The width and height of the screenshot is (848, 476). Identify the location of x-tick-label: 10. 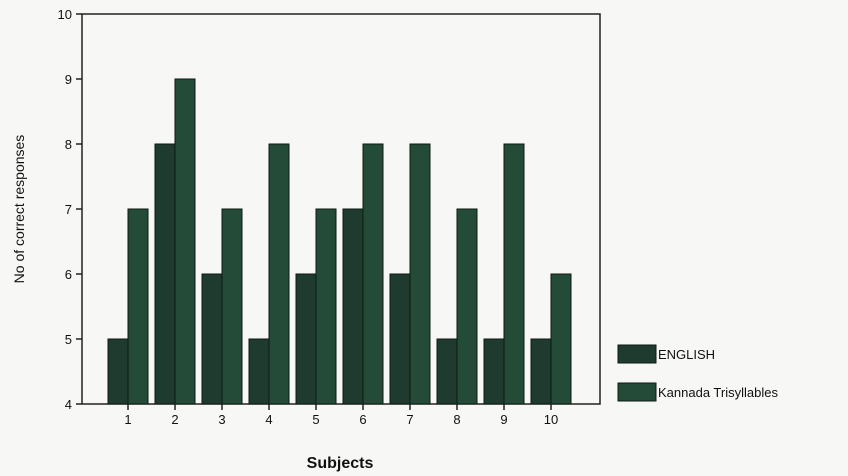
(551, 419).